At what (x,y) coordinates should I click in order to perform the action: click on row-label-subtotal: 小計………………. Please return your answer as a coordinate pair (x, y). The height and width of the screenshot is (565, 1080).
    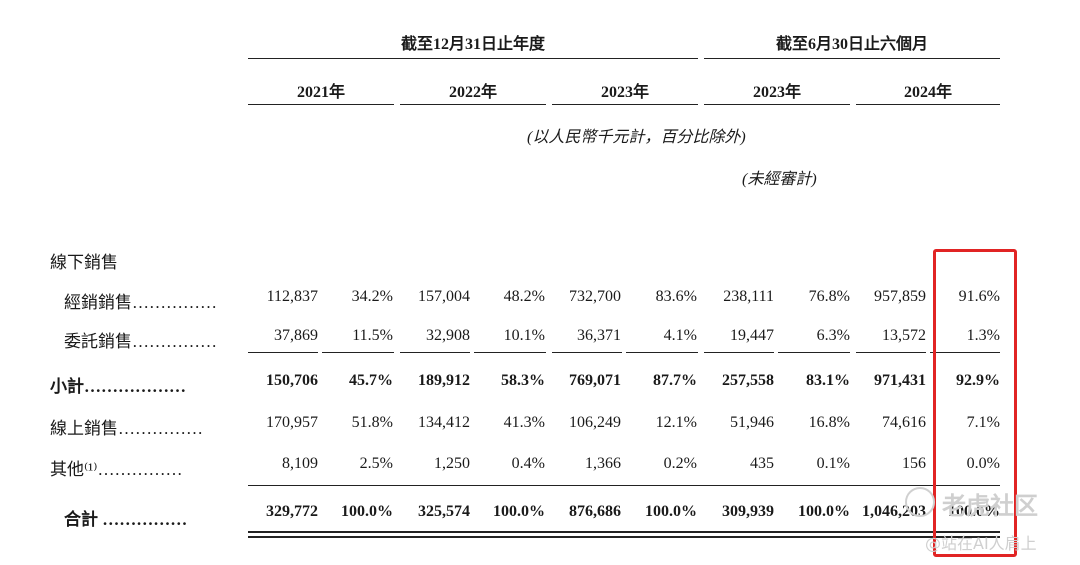
    Looking at the image, I should click on (118, 386).